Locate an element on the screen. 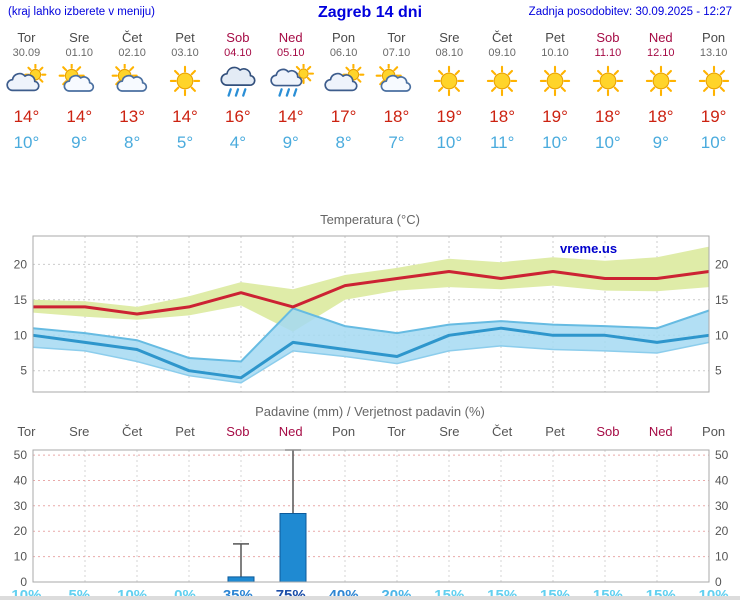  day-column-čet-09.10: Čet 09.10 18° 11° is located at coordinates (502, 92).